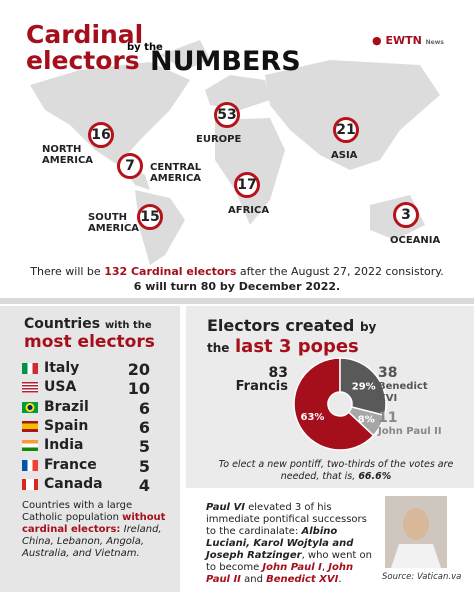 The width and height of the screenshot is (474, 592). I want to click on region-label: OCEANIA, so click(415, 240).